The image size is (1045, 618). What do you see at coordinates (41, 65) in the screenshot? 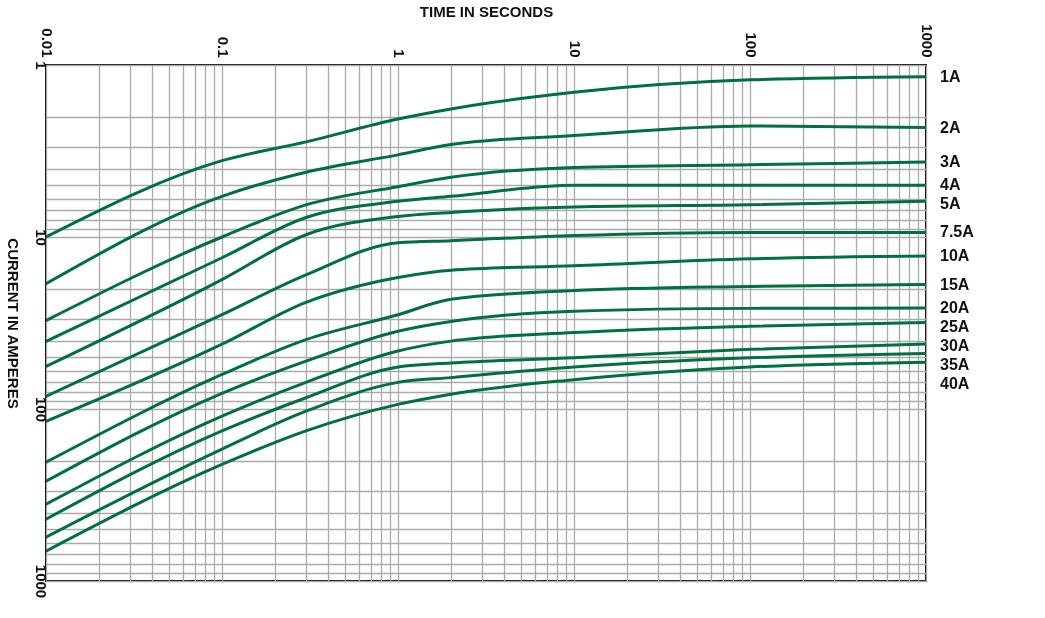
I see `y-tick-label: 1` at bounding box center [41, 65].